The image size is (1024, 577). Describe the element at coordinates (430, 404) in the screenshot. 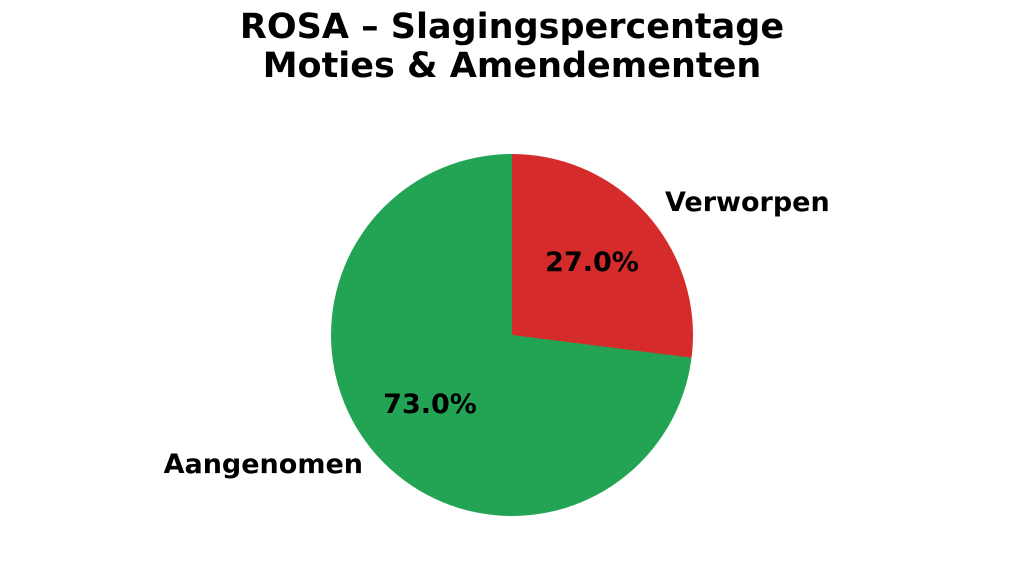

I see `pct-label-aangenomen: 73.0%` at that location.